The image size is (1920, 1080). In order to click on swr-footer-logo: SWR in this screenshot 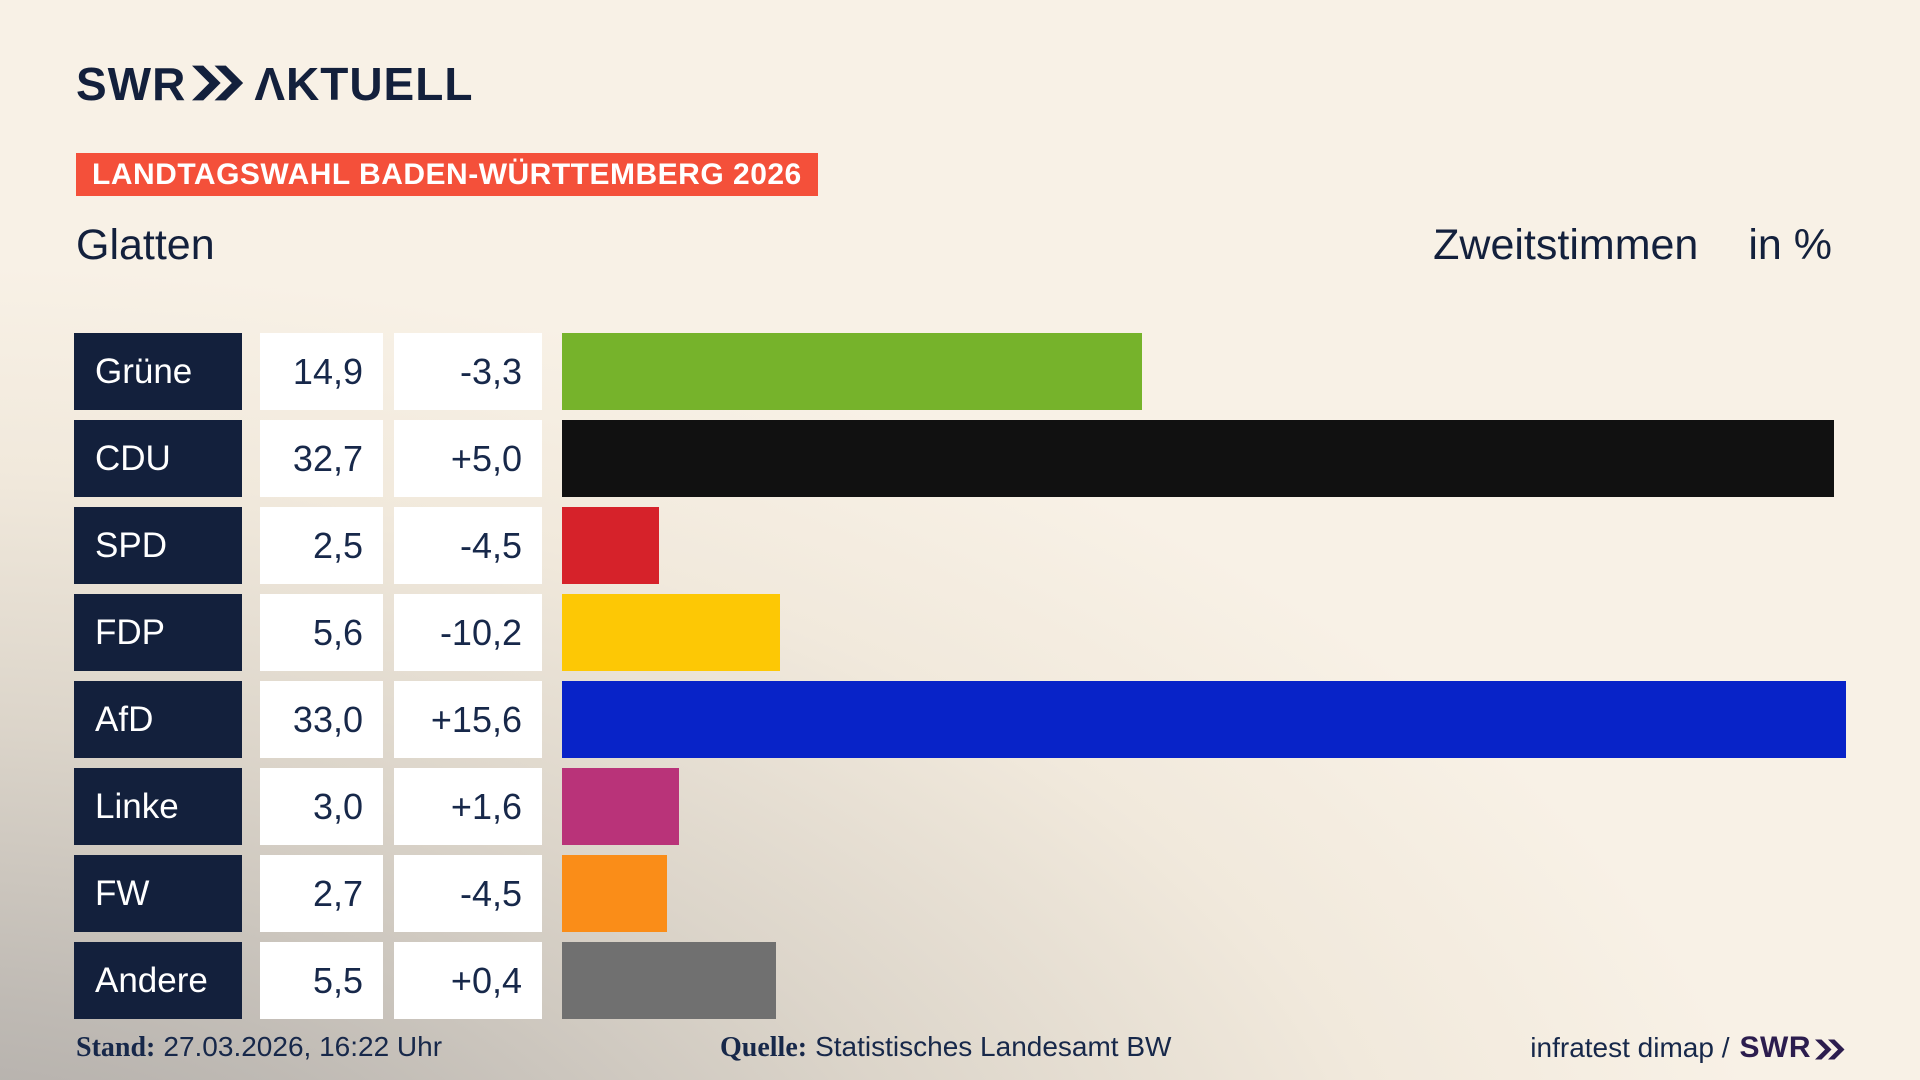, I will do `click(1793, 1048)`.